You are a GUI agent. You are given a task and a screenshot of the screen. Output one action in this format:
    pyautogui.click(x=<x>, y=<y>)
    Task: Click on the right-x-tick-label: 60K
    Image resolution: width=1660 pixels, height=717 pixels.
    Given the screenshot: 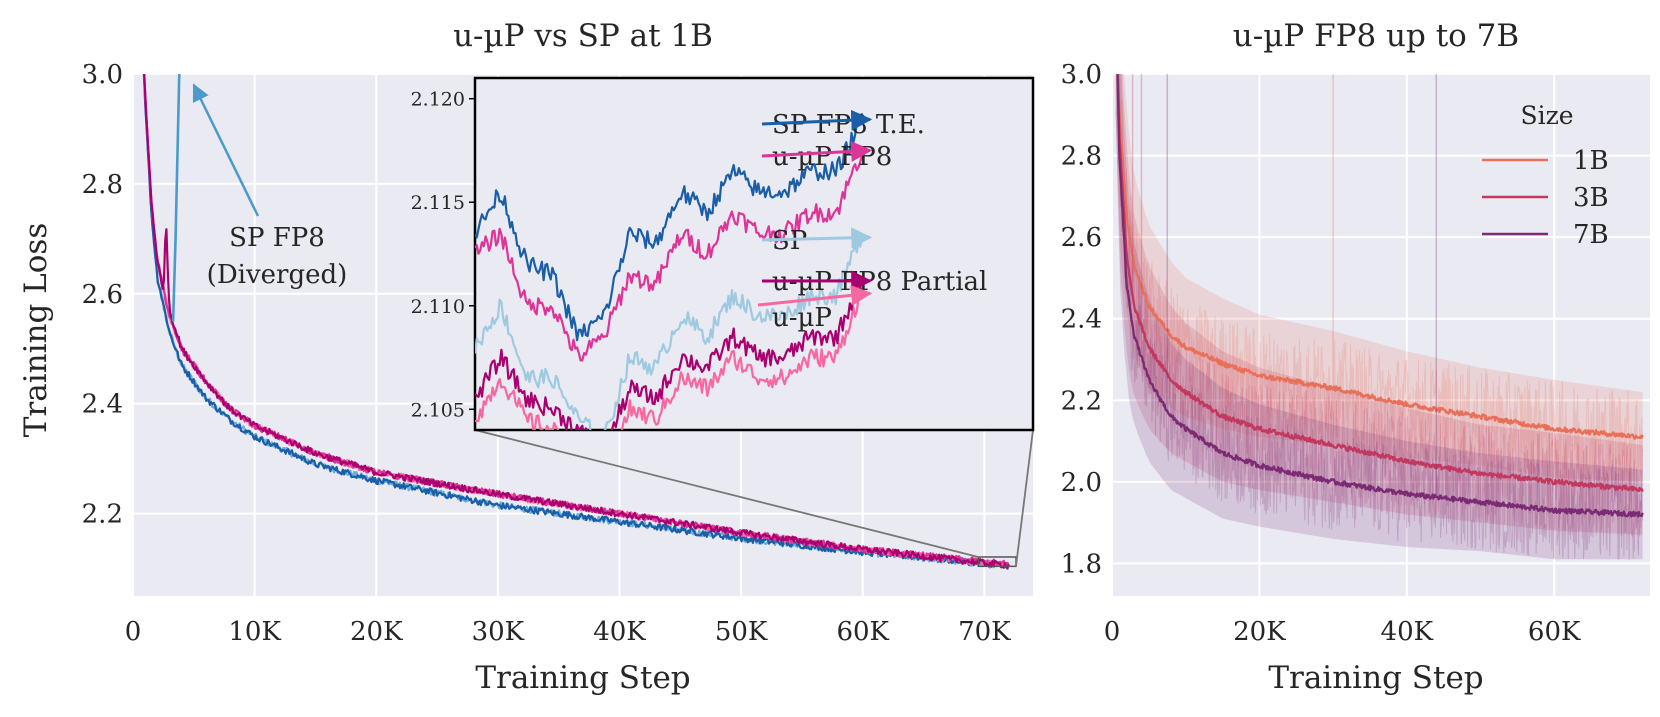 What is the action you would take?
    pyautogui.click(x=1554, y=632)
    